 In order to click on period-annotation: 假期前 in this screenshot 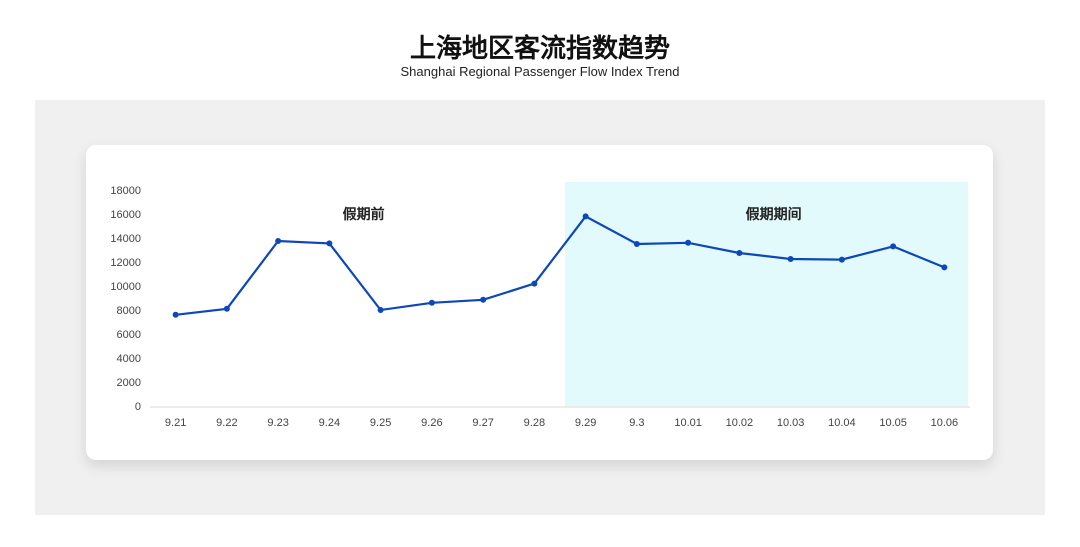, I will do `click(364, 214)`.